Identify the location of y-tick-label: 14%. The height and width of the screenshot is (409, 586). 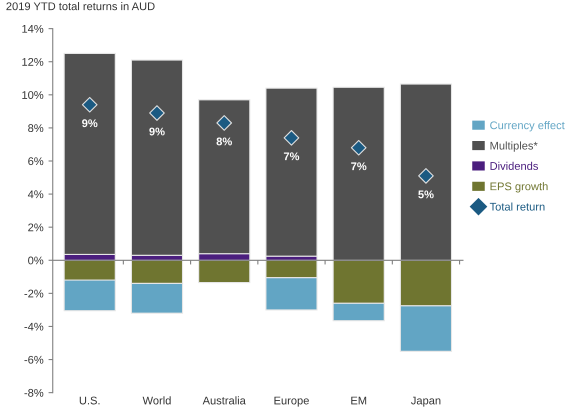
(33, 28).